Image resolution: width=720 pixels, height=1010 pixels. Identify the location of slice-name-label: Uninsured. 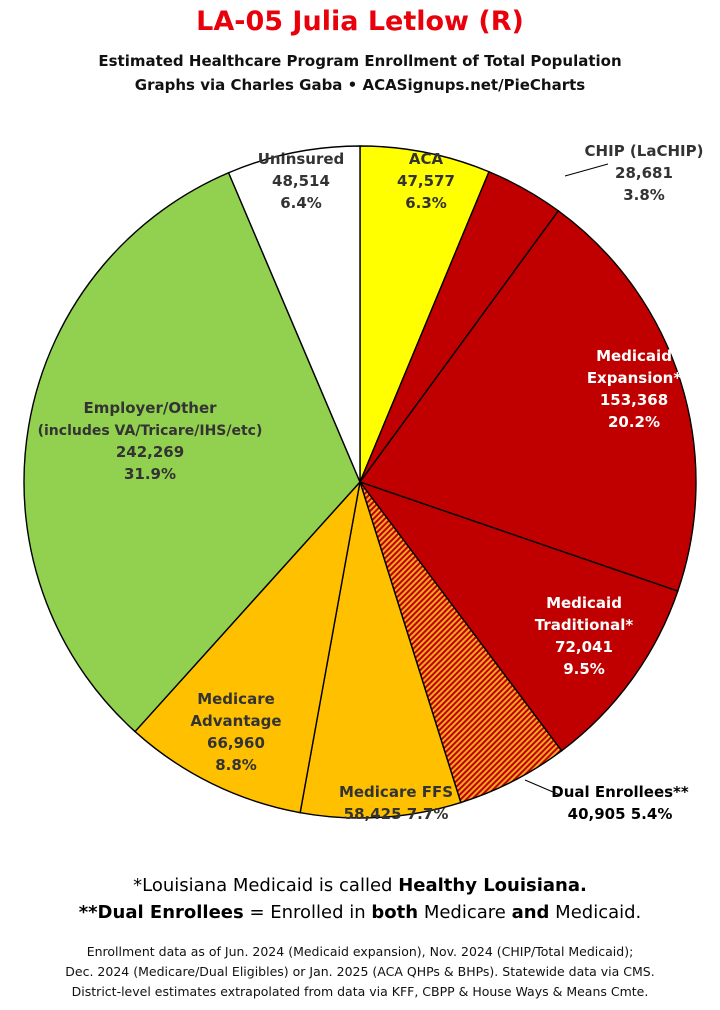
(301, 159).